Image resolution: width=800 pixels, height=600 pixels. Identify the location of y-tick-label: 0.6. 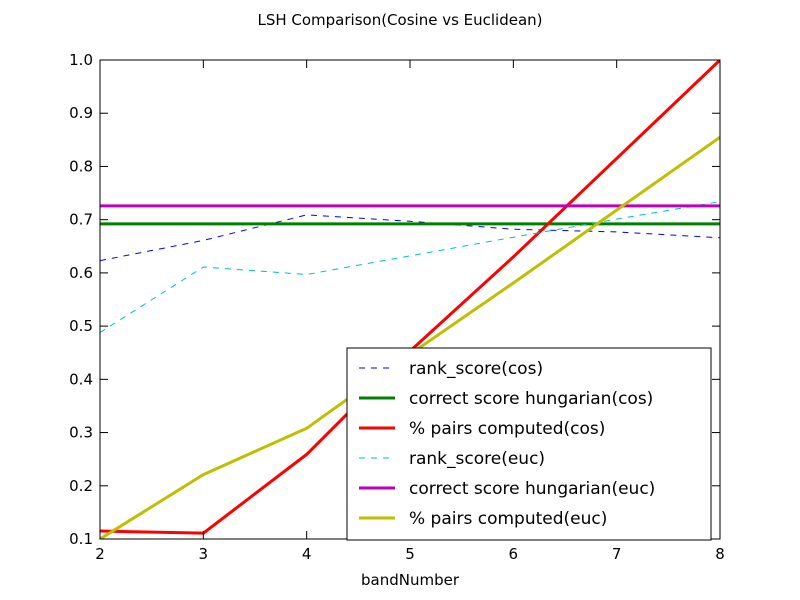
(81, 273).